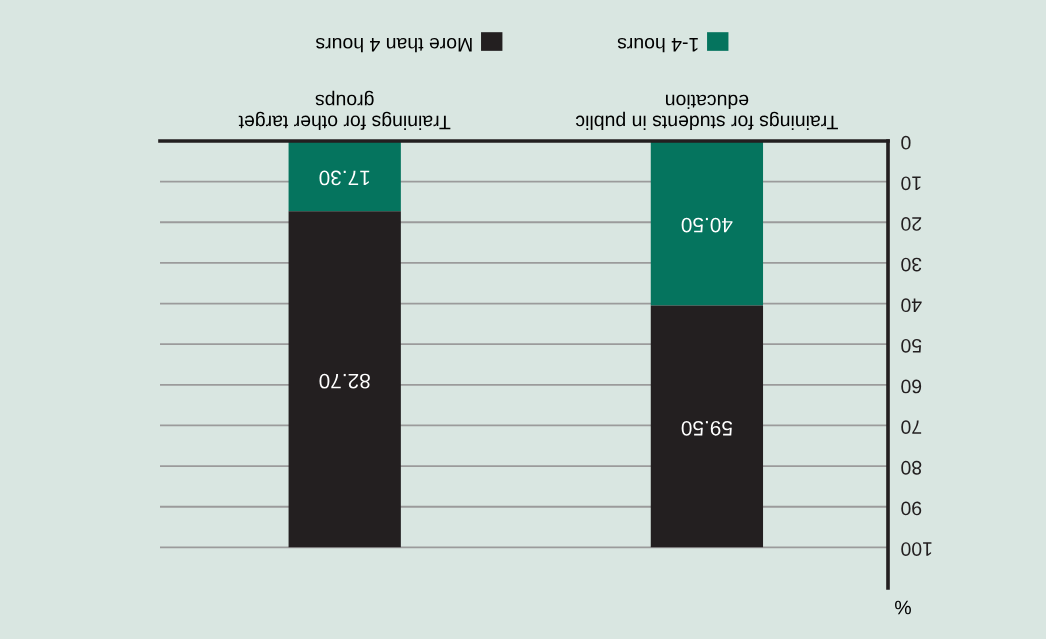  Describe the element at coordinates (911, 386) in the screenshot. I see `y-tick-label: 60` at that location.